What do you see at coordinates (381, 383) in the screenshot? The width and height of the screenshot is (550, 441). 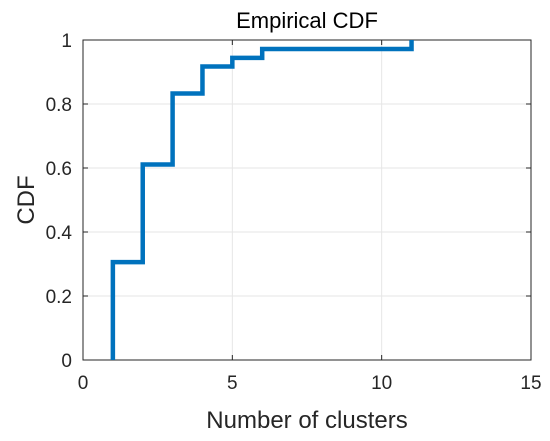 I see `x-tick-label: 10` at bounding box center [381, 383].